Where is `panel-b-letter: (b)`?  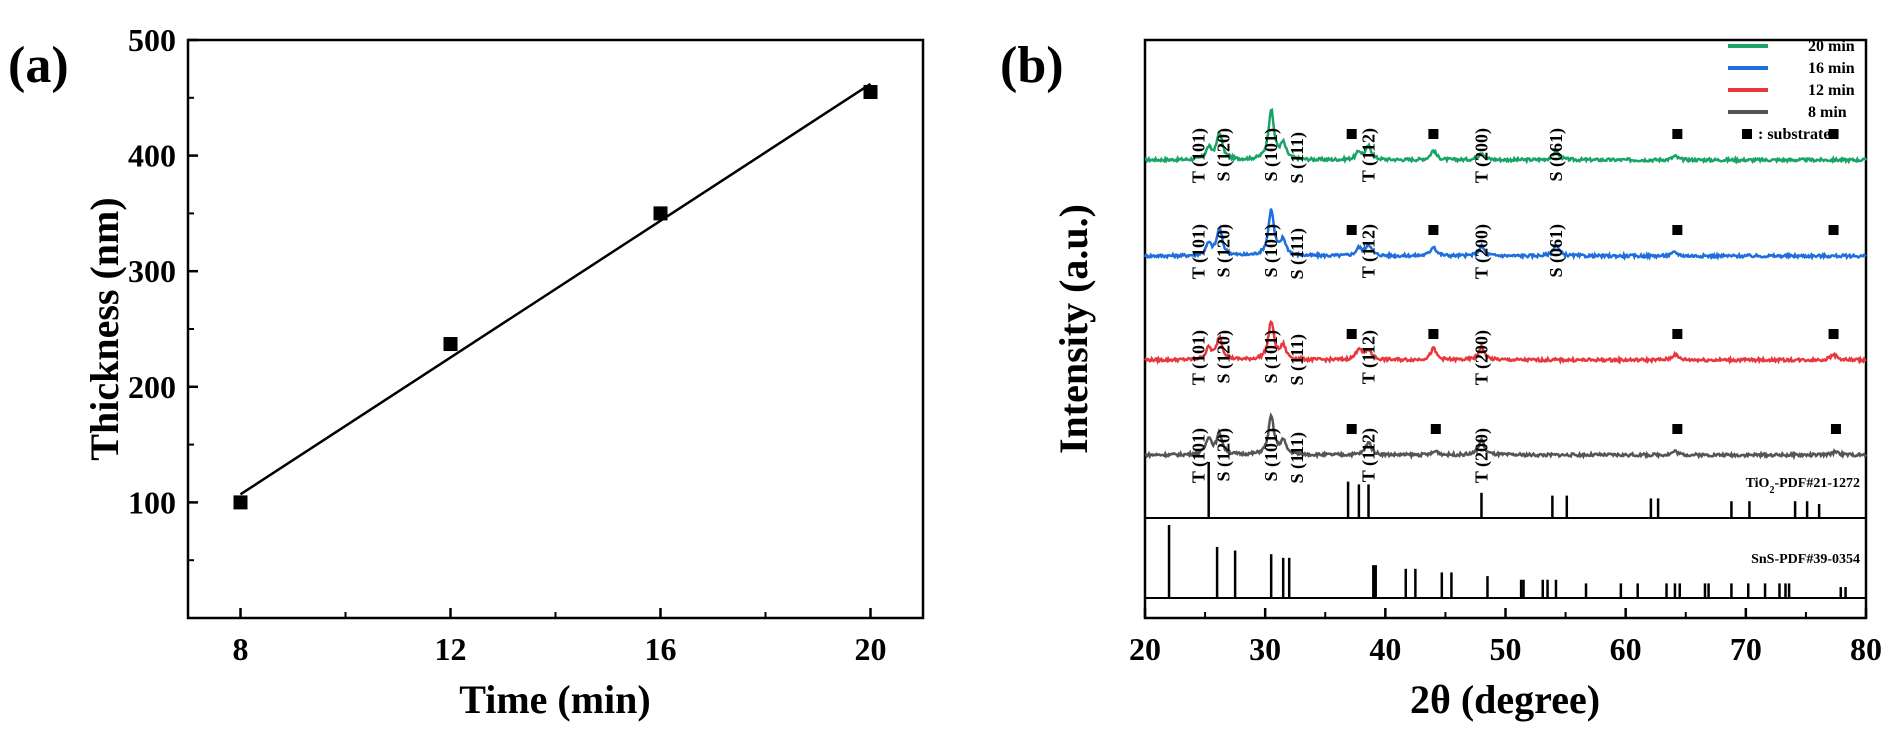 panel-b-letter: (b) is located at coordinates (1032, 65).